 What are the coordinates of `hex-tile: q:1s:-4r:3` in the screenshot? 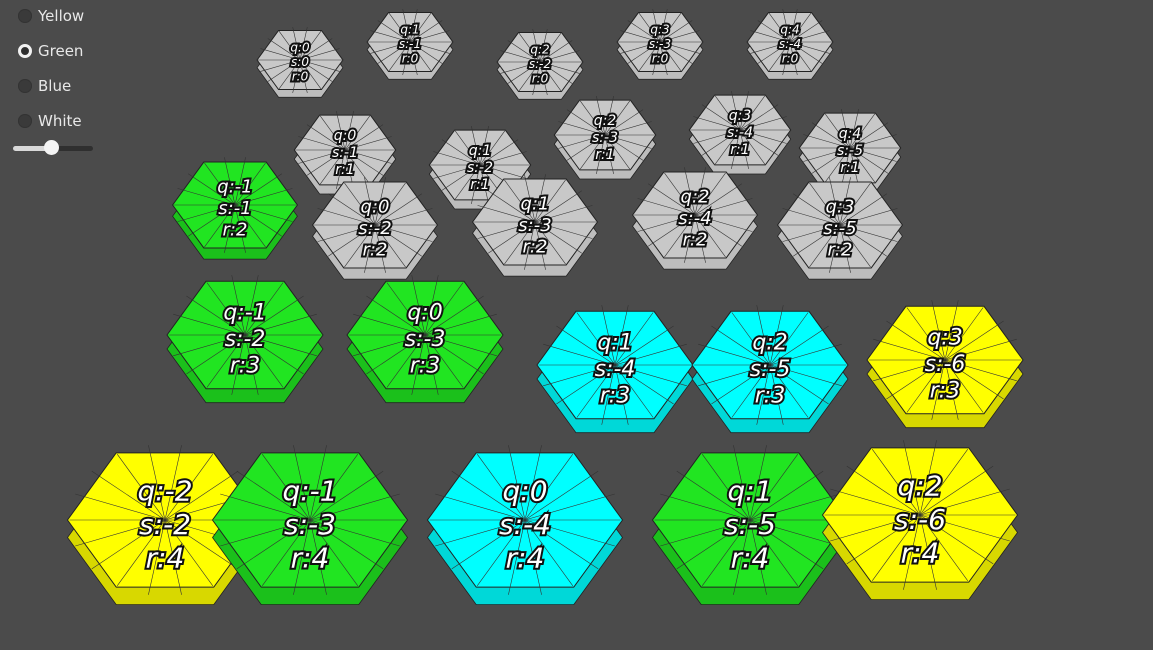 It's located at (615, 369).